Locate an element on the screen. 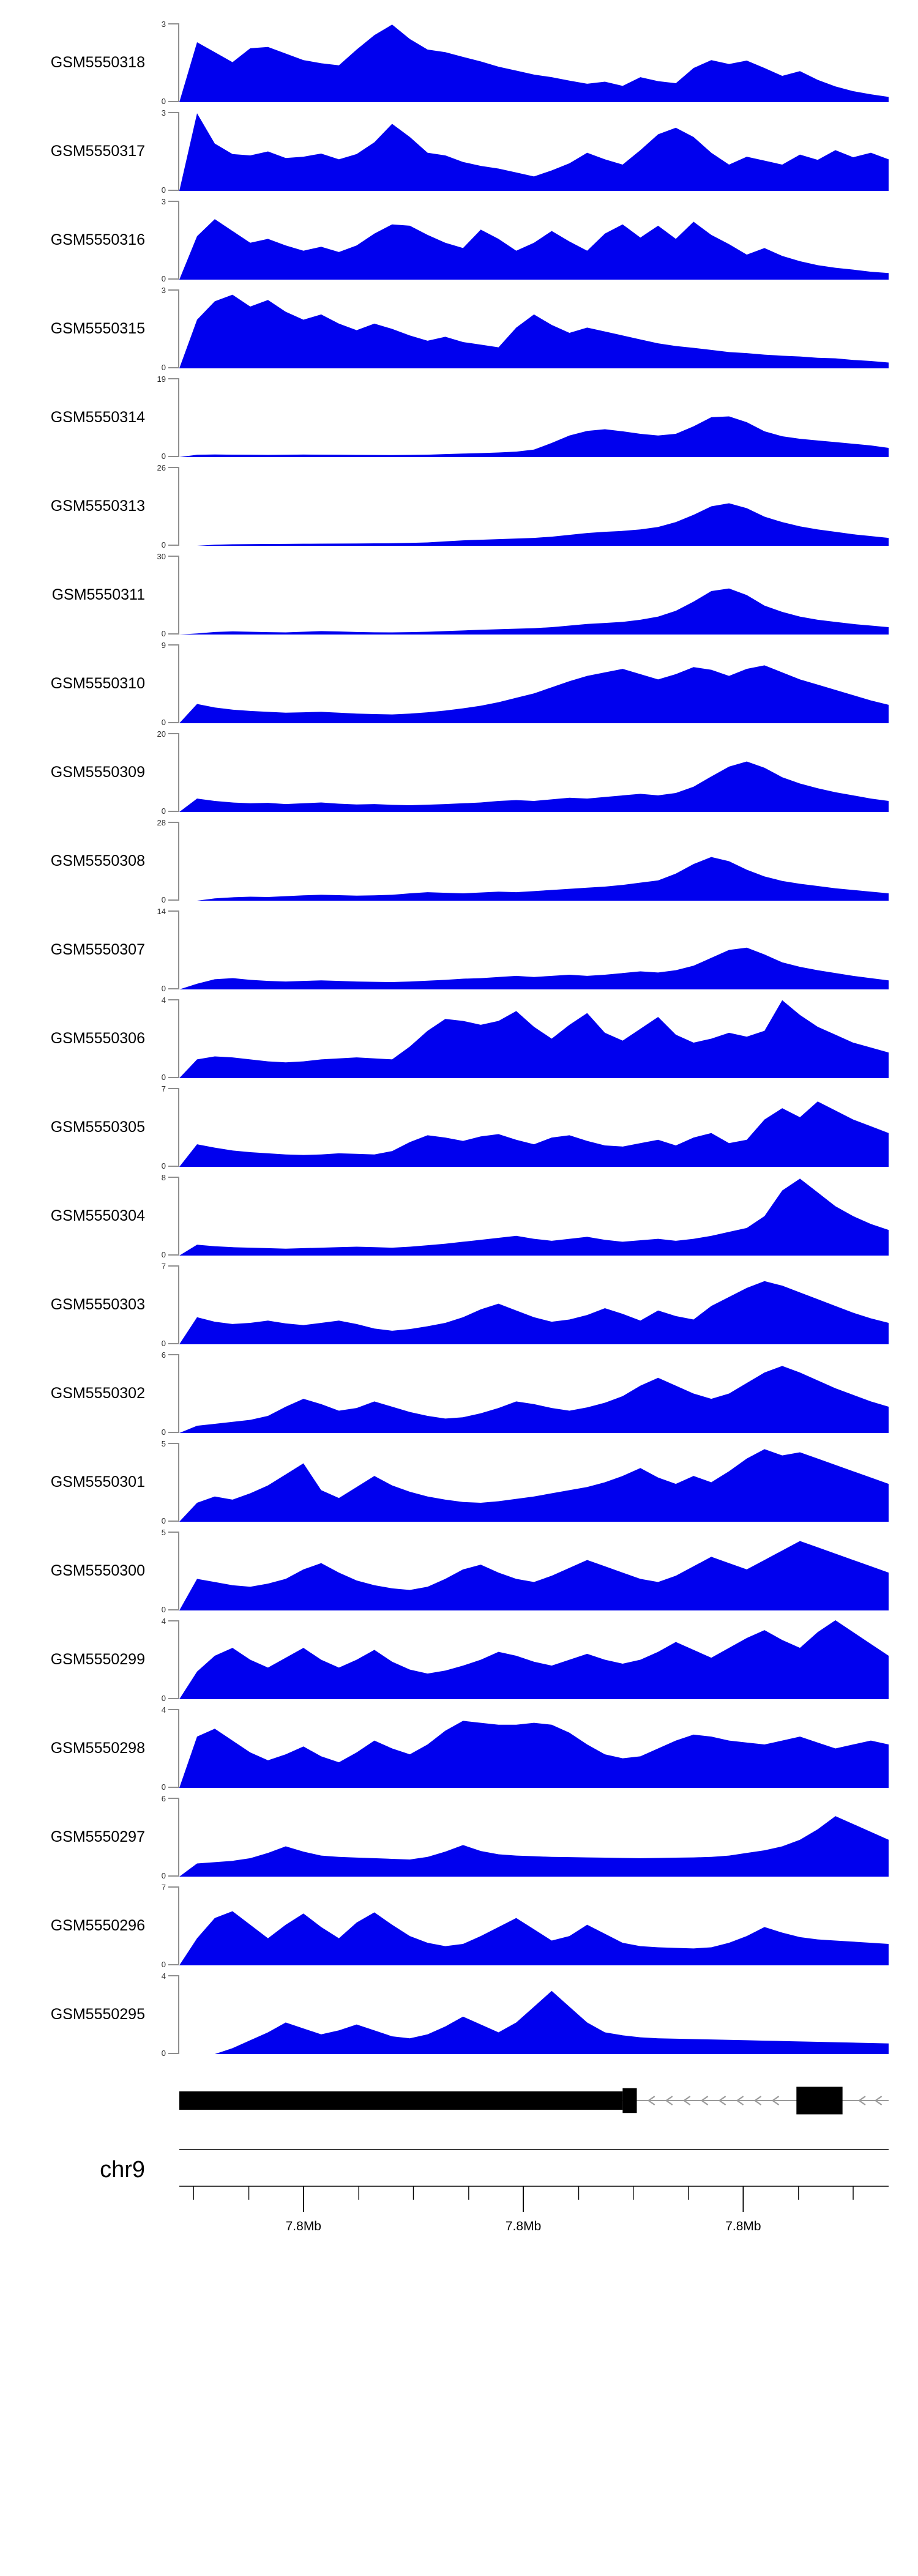 The image size is (918, 2576). coverage-track: GSM5550306 4 0 is located at coordinates (459, 1038).